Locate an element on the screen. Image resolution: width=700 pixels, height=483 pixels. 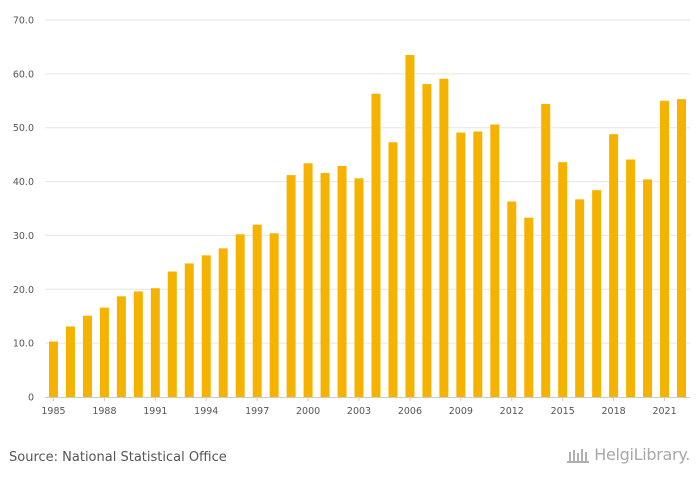
y-tick-label: 60.0 is located at coordinates (23, 74).